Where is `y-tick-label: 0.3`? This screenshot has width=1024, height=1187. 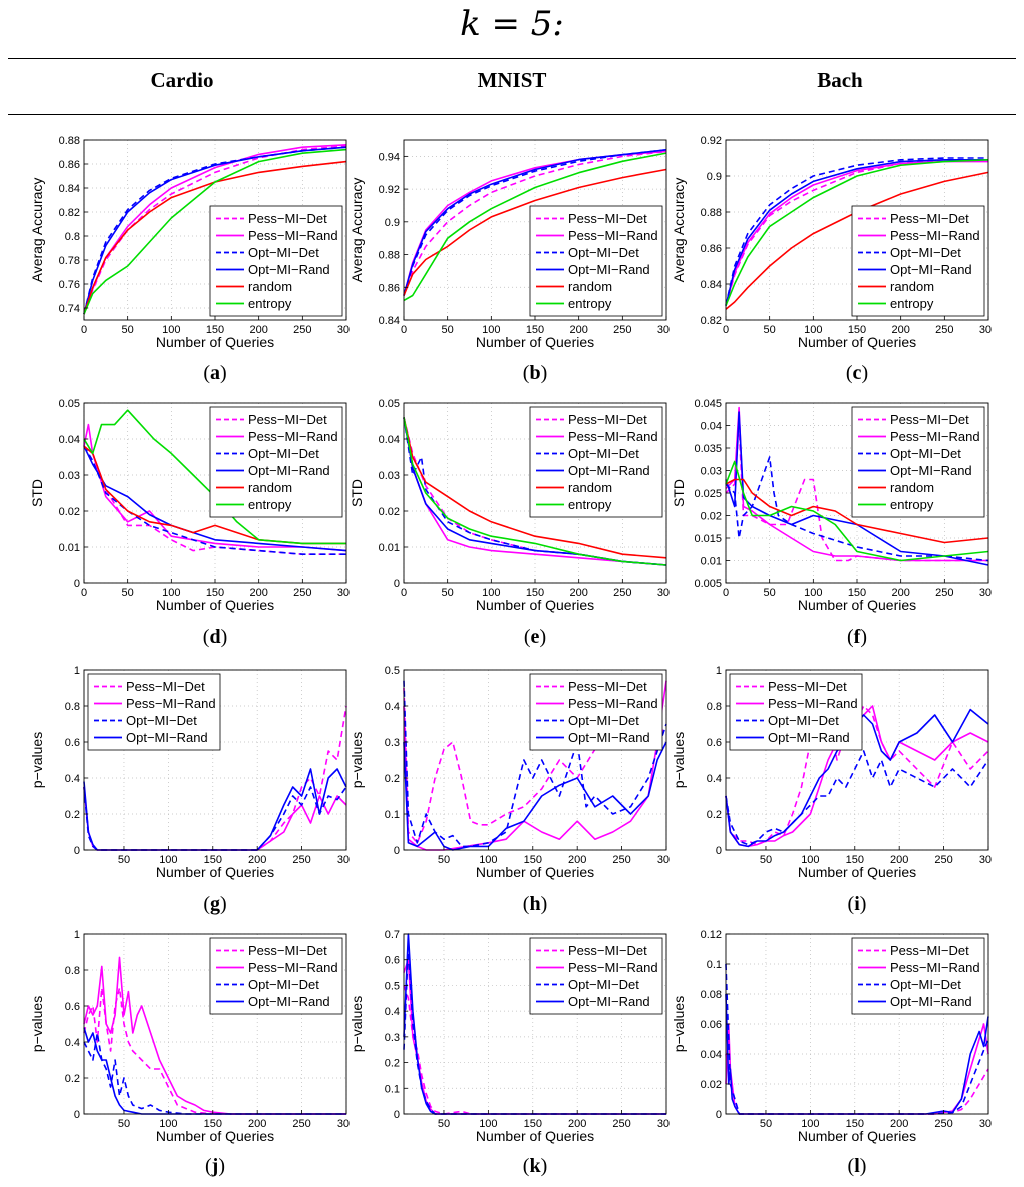 y-tick-label: 0.3 is located at coordinates (392, 743).